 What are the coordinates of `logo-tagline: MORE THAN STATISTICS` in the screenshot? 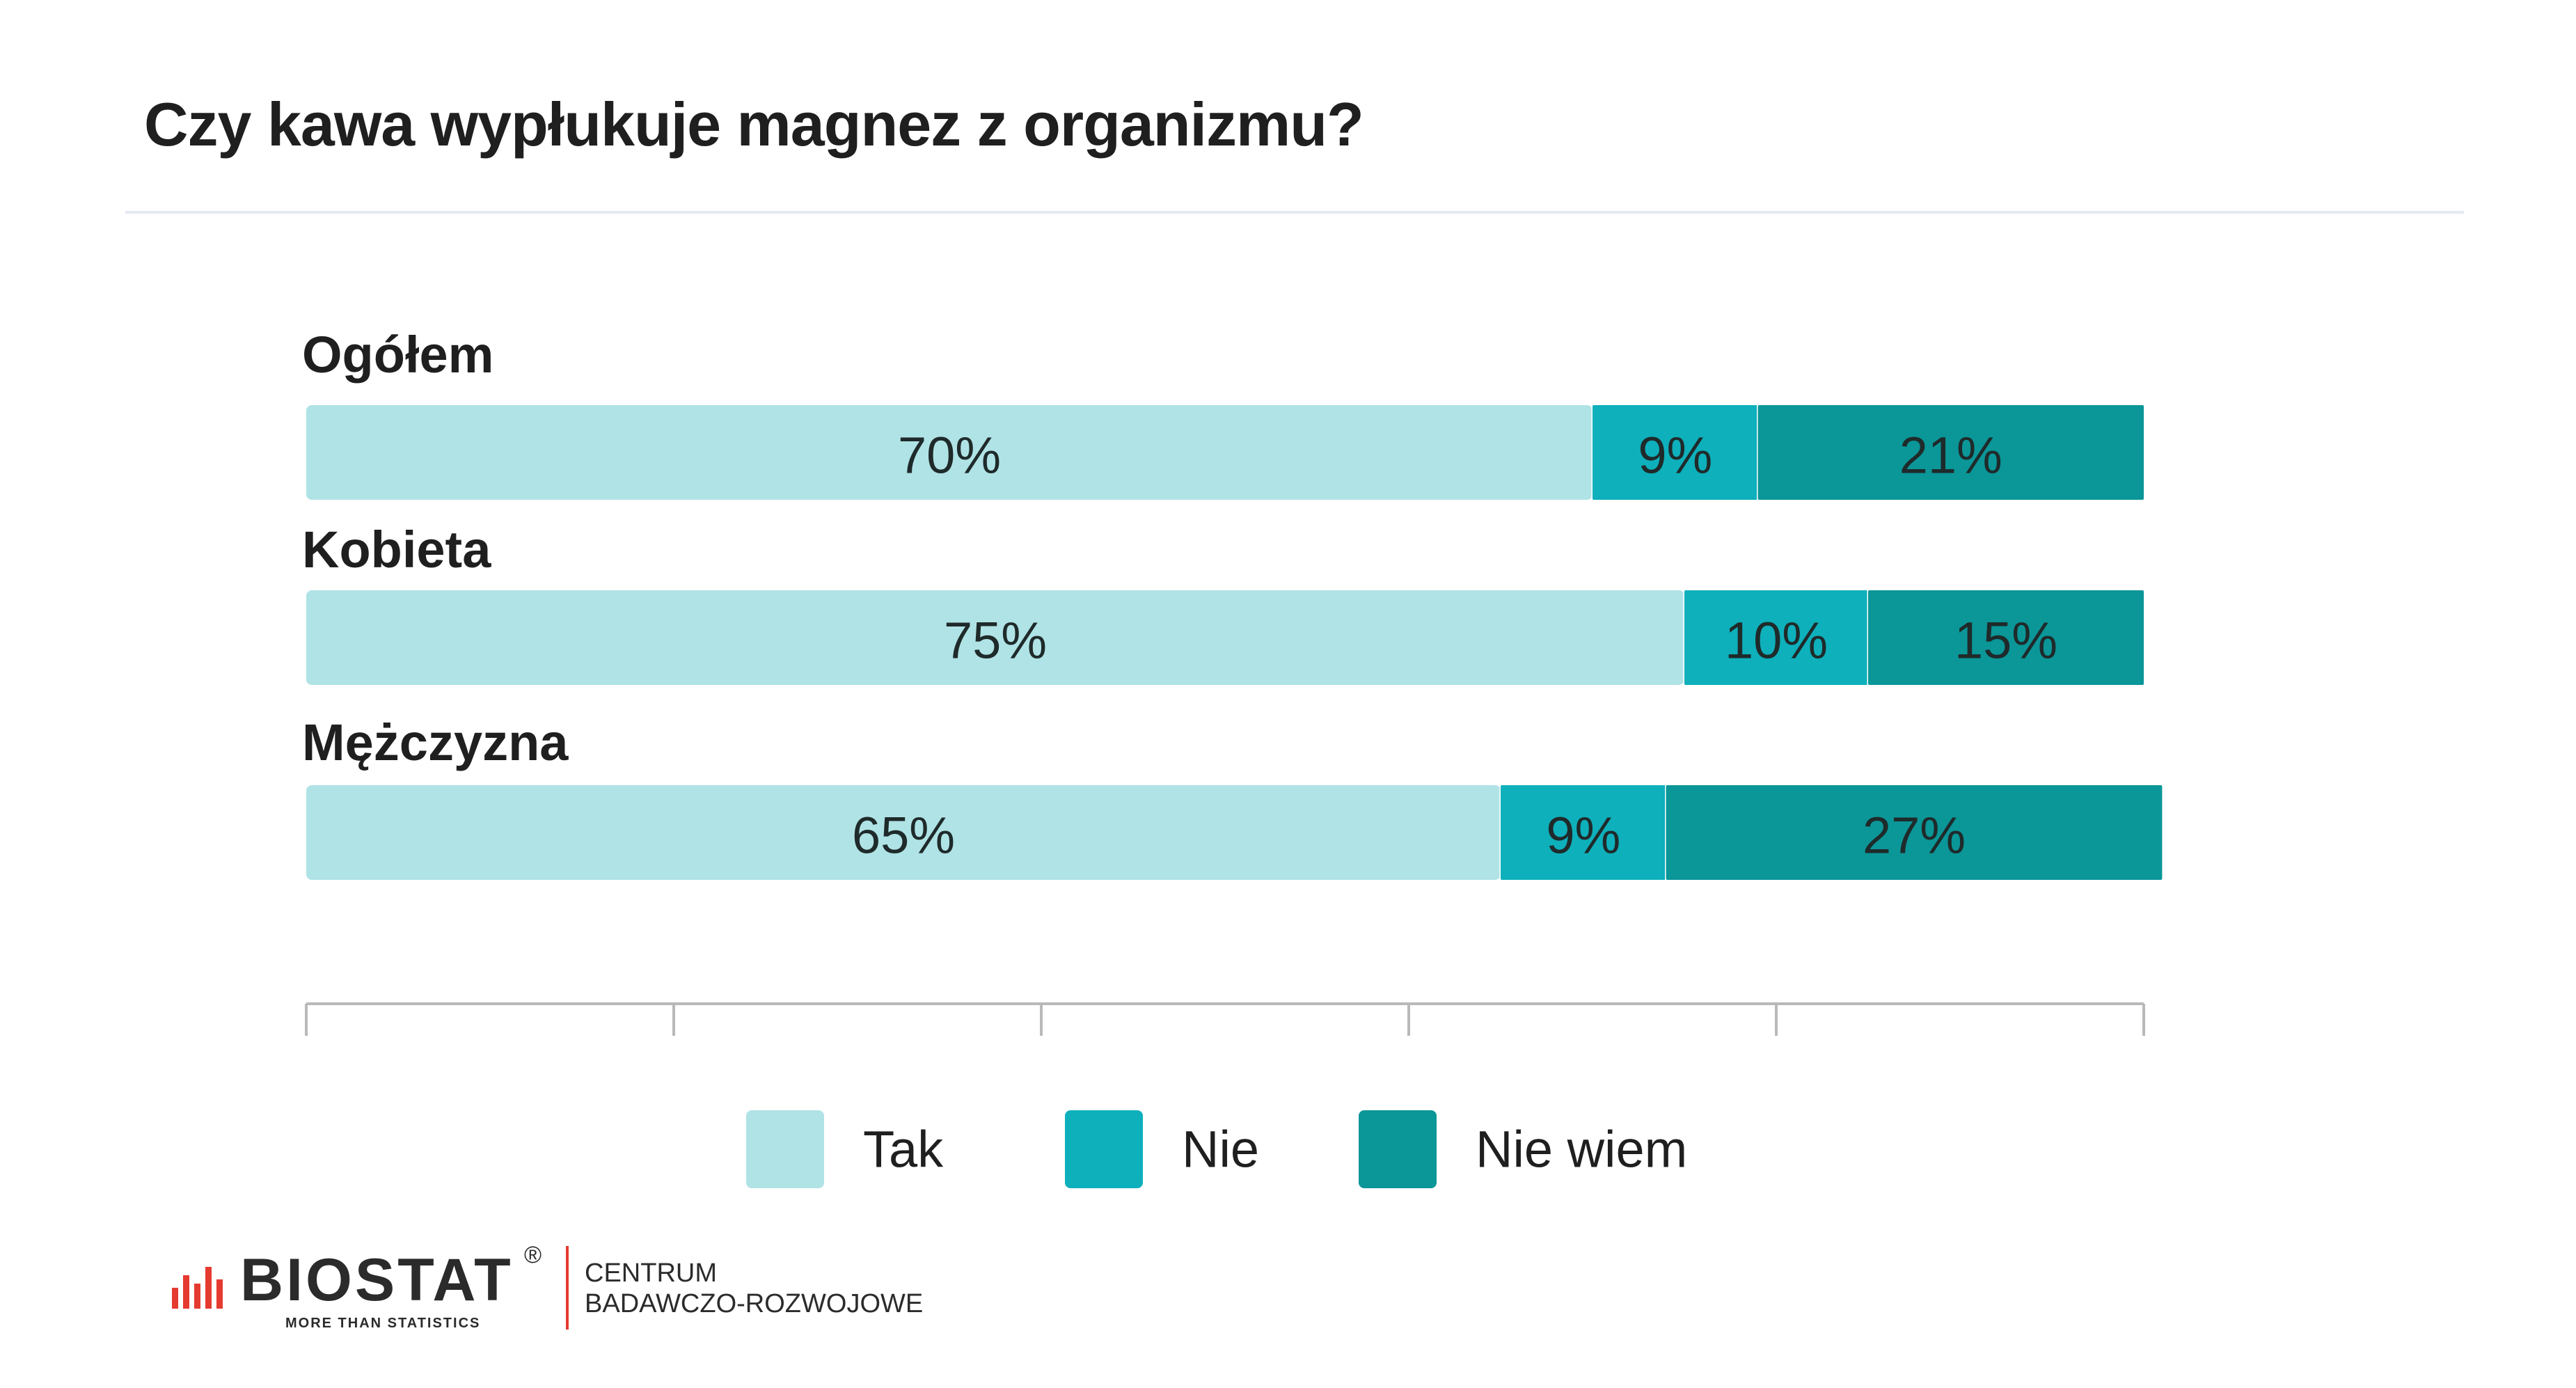 It's located at (383, 1323).